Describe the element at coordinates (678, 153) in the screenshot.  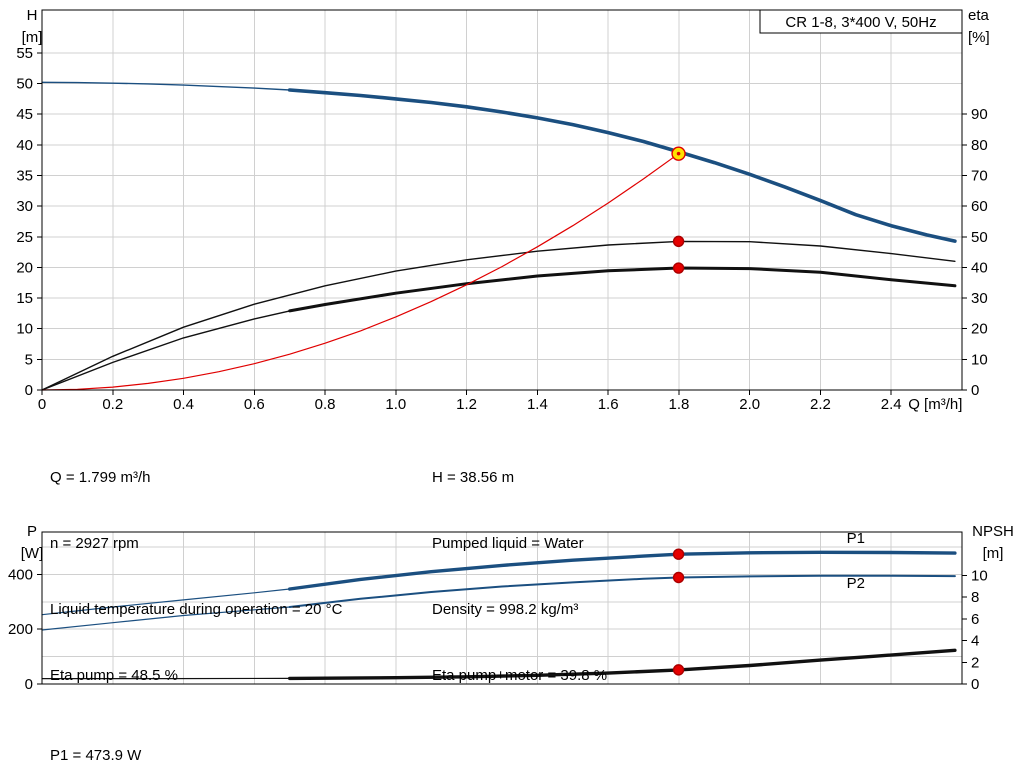
I see `duty-point-marker-center` at that location.